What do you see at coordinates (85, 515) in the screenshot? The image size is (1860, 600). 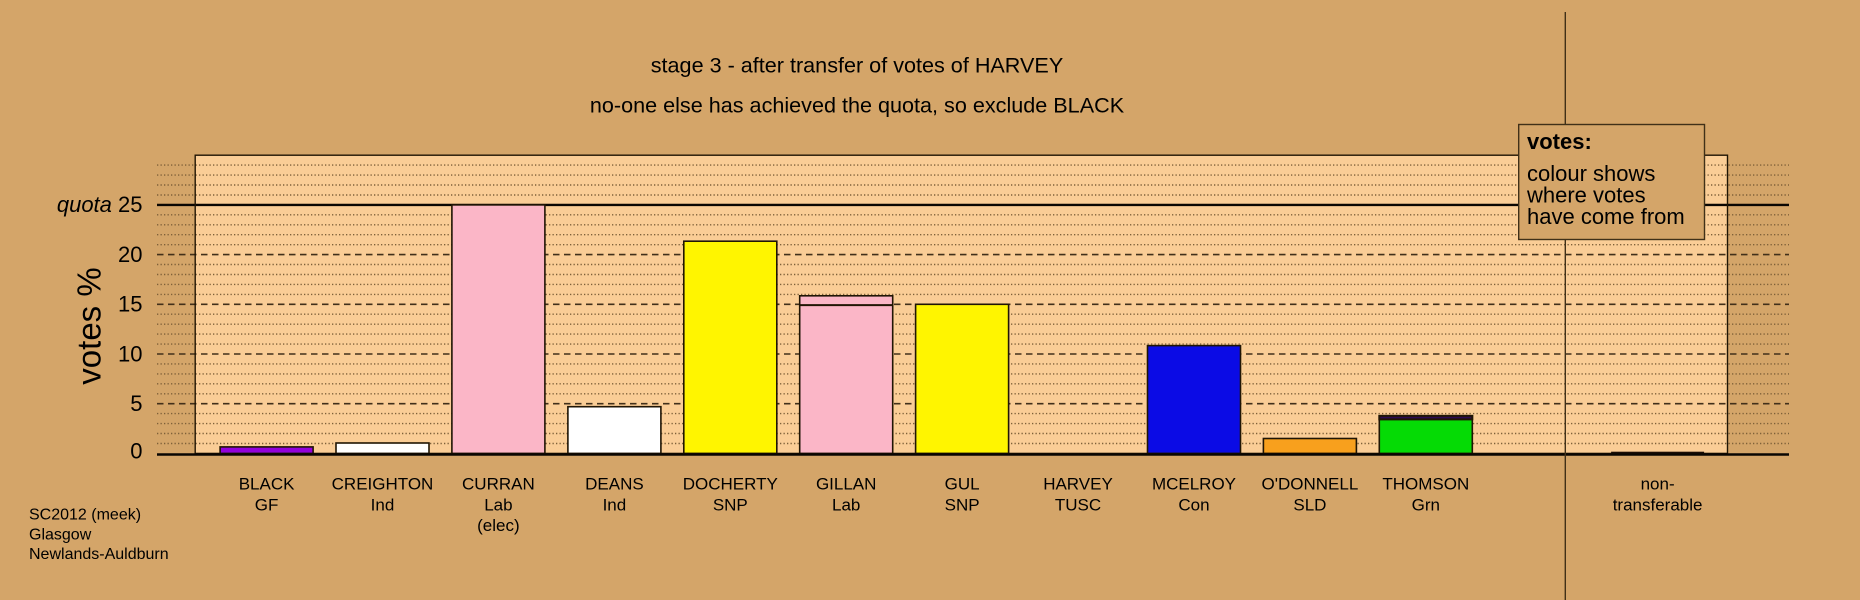 I see `svg-text: SC2012 (meek)` at bounding box center [85, 515].